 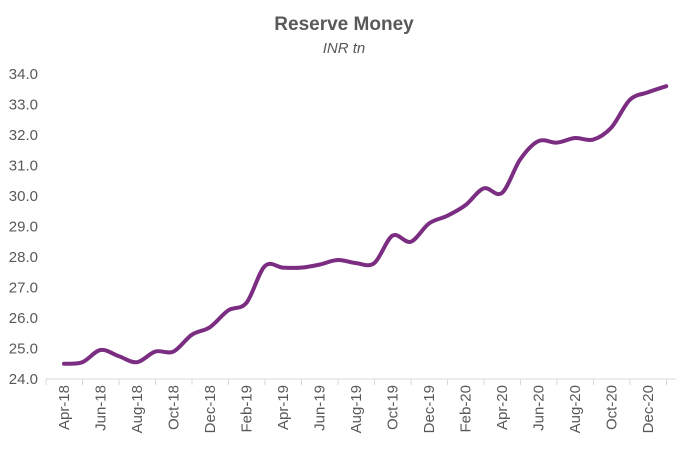 What do you see at coordinates (356, 409) in the screenshot?
I see `x-tick-label: Aug-19` at bounding box center [356, 409].